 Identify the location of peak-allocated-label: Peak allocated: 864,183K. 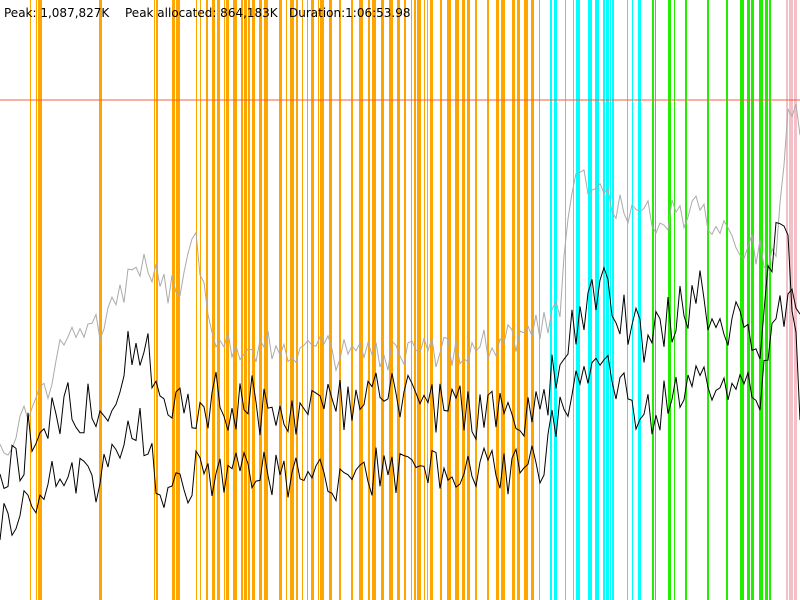
(202, 13).